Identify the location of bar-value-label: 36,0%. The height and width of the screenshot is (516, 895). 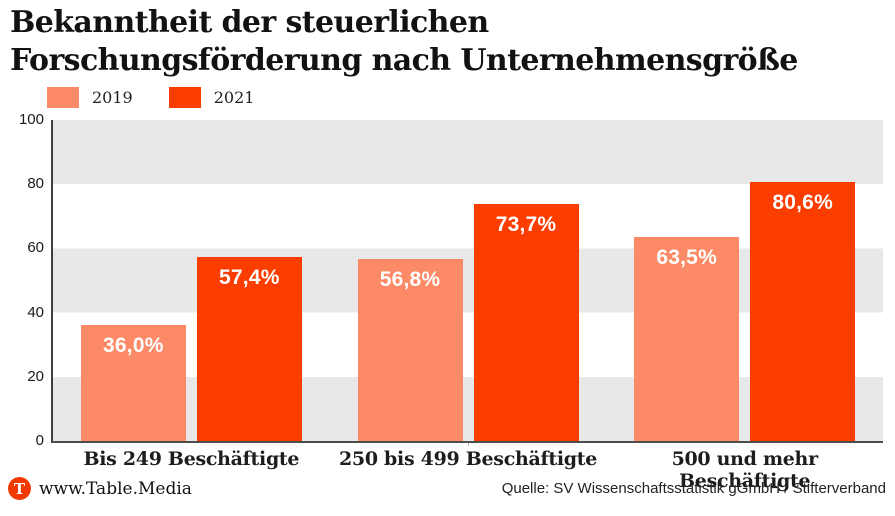
(133, 346).